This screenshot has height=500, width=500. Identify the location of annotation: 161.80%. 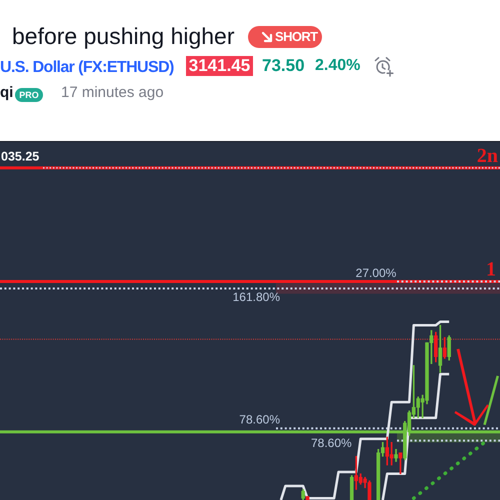
(256, 297).